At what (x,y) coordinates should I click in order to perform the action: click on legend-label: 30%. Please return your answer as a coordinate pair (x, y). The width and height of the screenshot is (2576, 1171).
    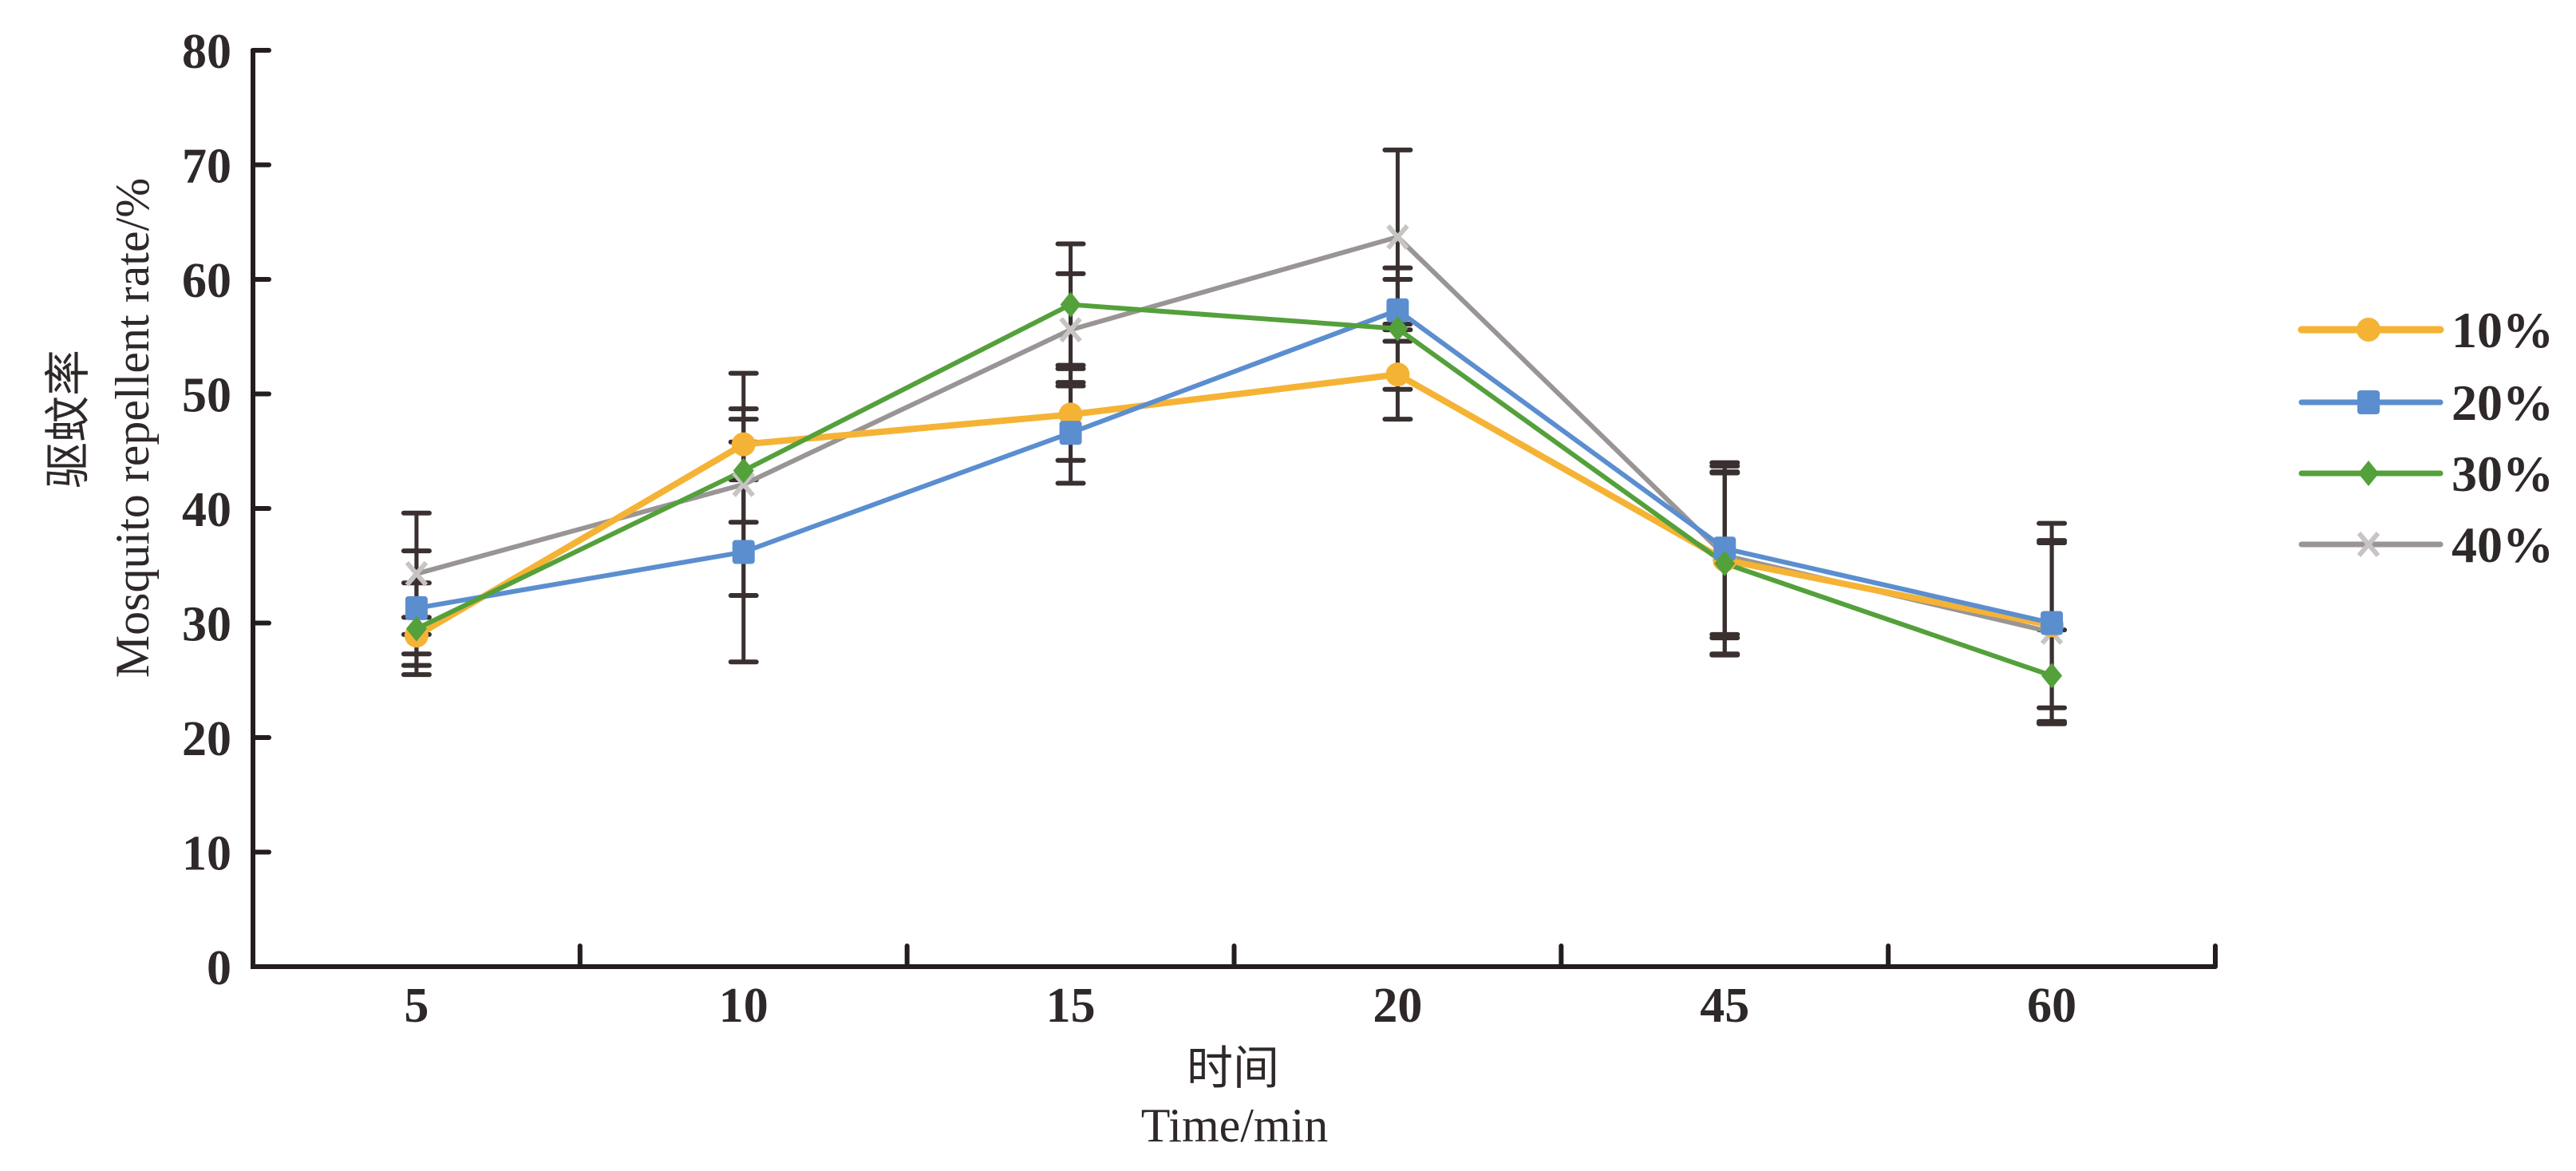
    Looking at the image, I should click on (2503, 473).